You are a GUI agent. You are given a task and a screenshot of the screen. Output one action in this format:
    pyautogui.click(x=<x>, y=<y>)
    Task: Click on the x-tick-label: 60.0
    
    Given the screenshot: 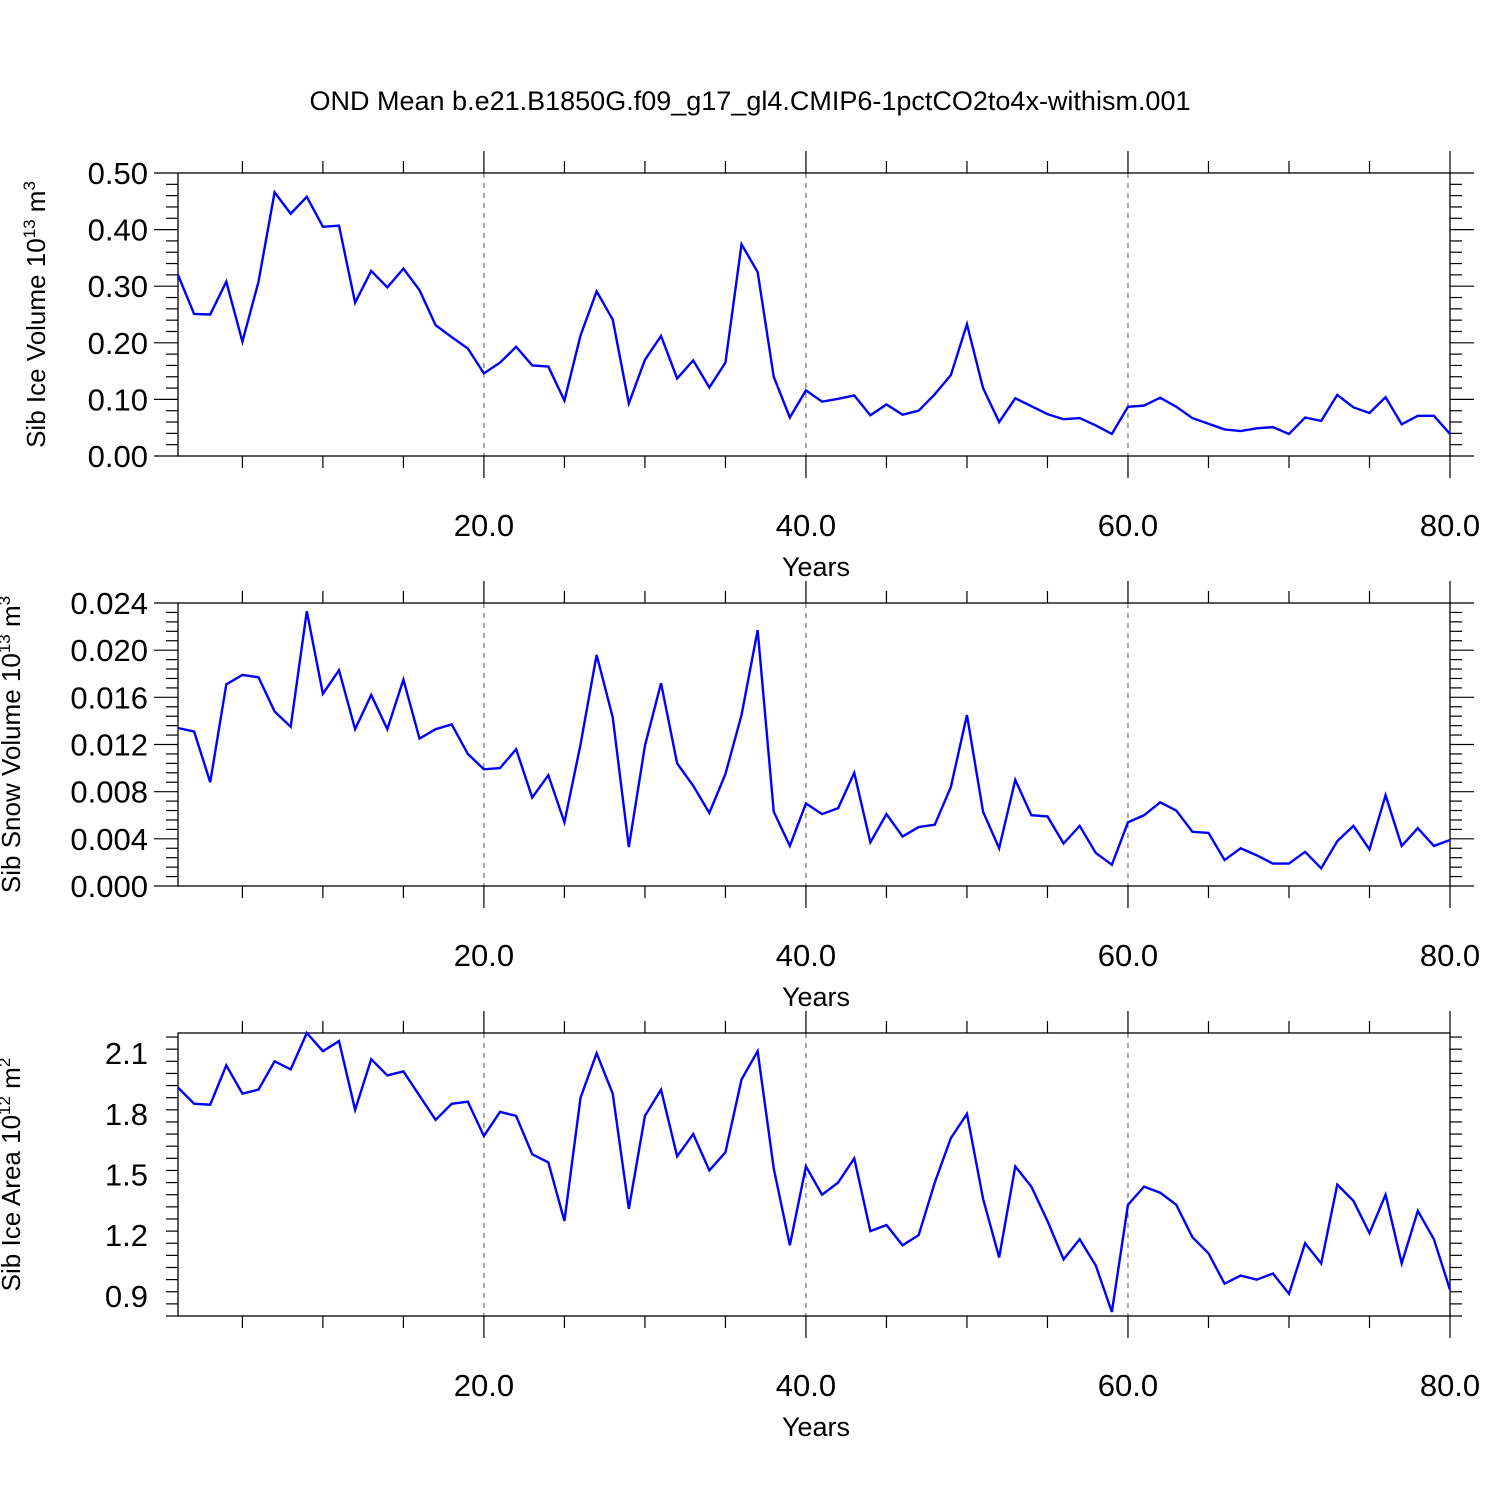 What is the action you would take?
    pyautogui.click(x=1128, y=955)
    